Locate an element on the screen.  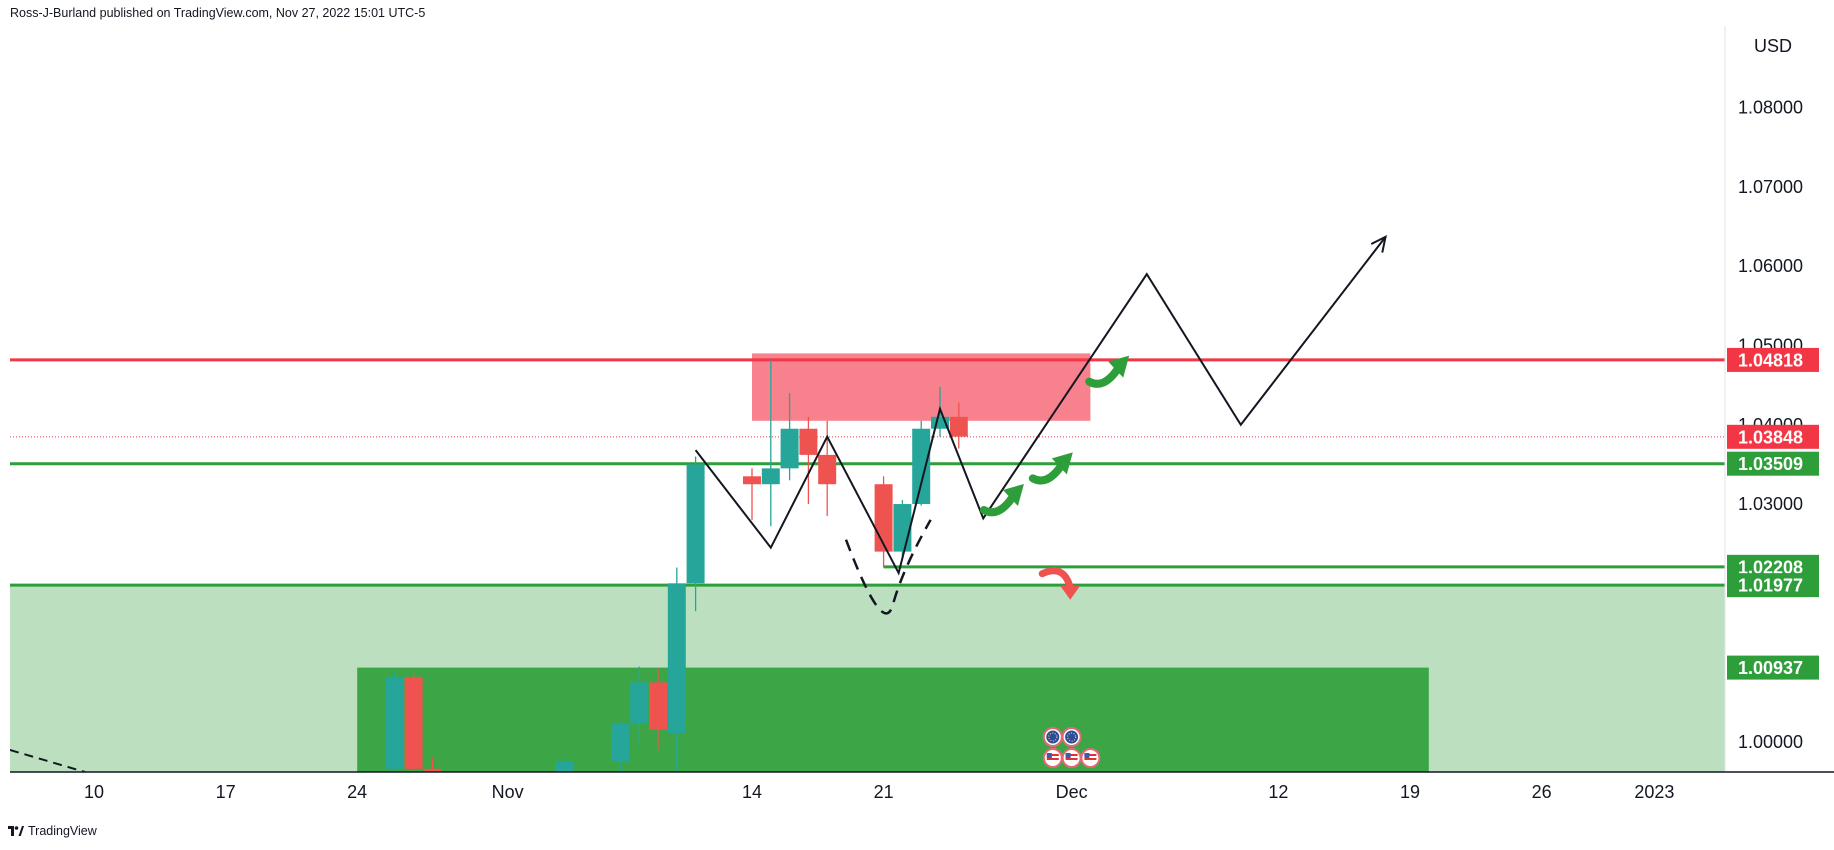
price-tick-label: 1.08000 is located at coordinates (1770, 108).